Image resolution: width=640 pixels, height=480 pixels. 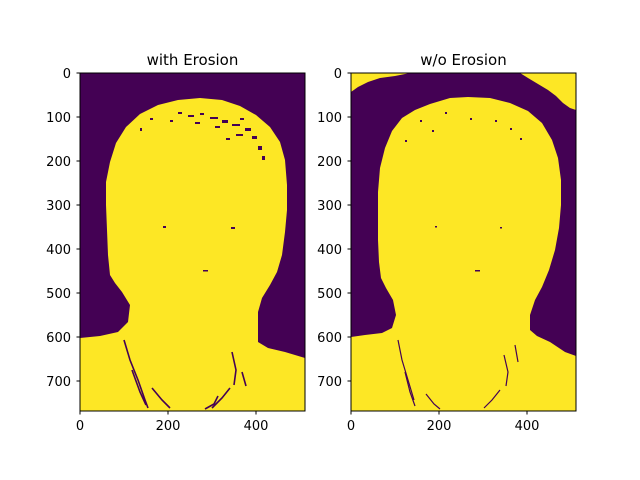 I want to click on mask-corner-right, so click(x=548, y=91).